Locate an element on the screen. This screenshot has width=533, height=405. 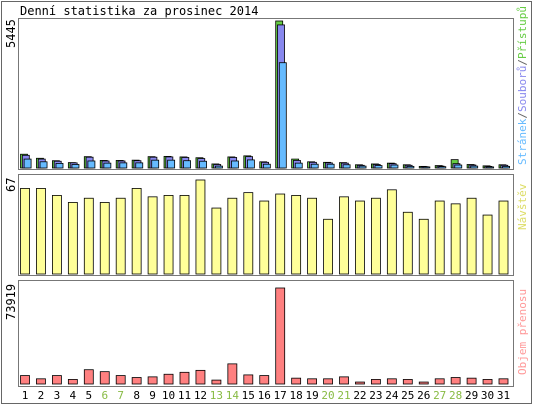
day-label-19: 19 is located at coordinates (311, 395).